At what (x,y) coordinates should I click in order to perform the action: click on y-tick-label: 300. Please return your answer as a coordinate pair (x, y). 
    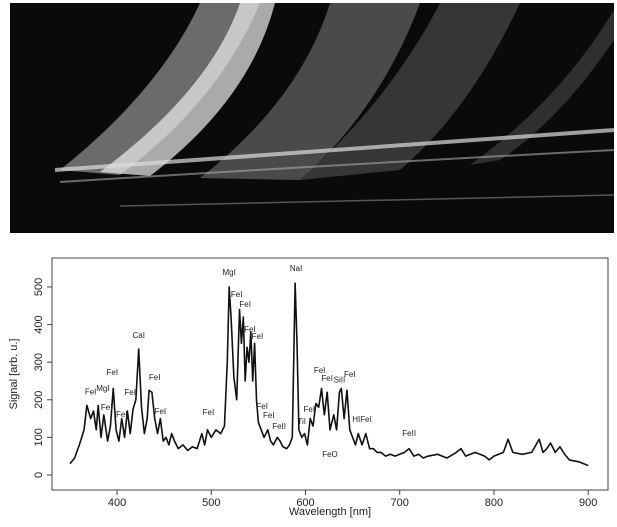
    Looking at the image, I should click on (39, 362).